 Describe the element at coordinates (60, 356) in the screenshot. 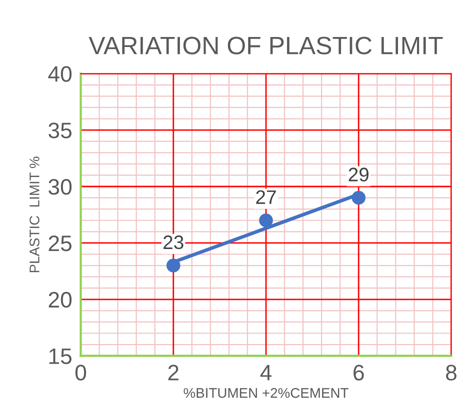

I see `y-tick-label: 15` at that location.